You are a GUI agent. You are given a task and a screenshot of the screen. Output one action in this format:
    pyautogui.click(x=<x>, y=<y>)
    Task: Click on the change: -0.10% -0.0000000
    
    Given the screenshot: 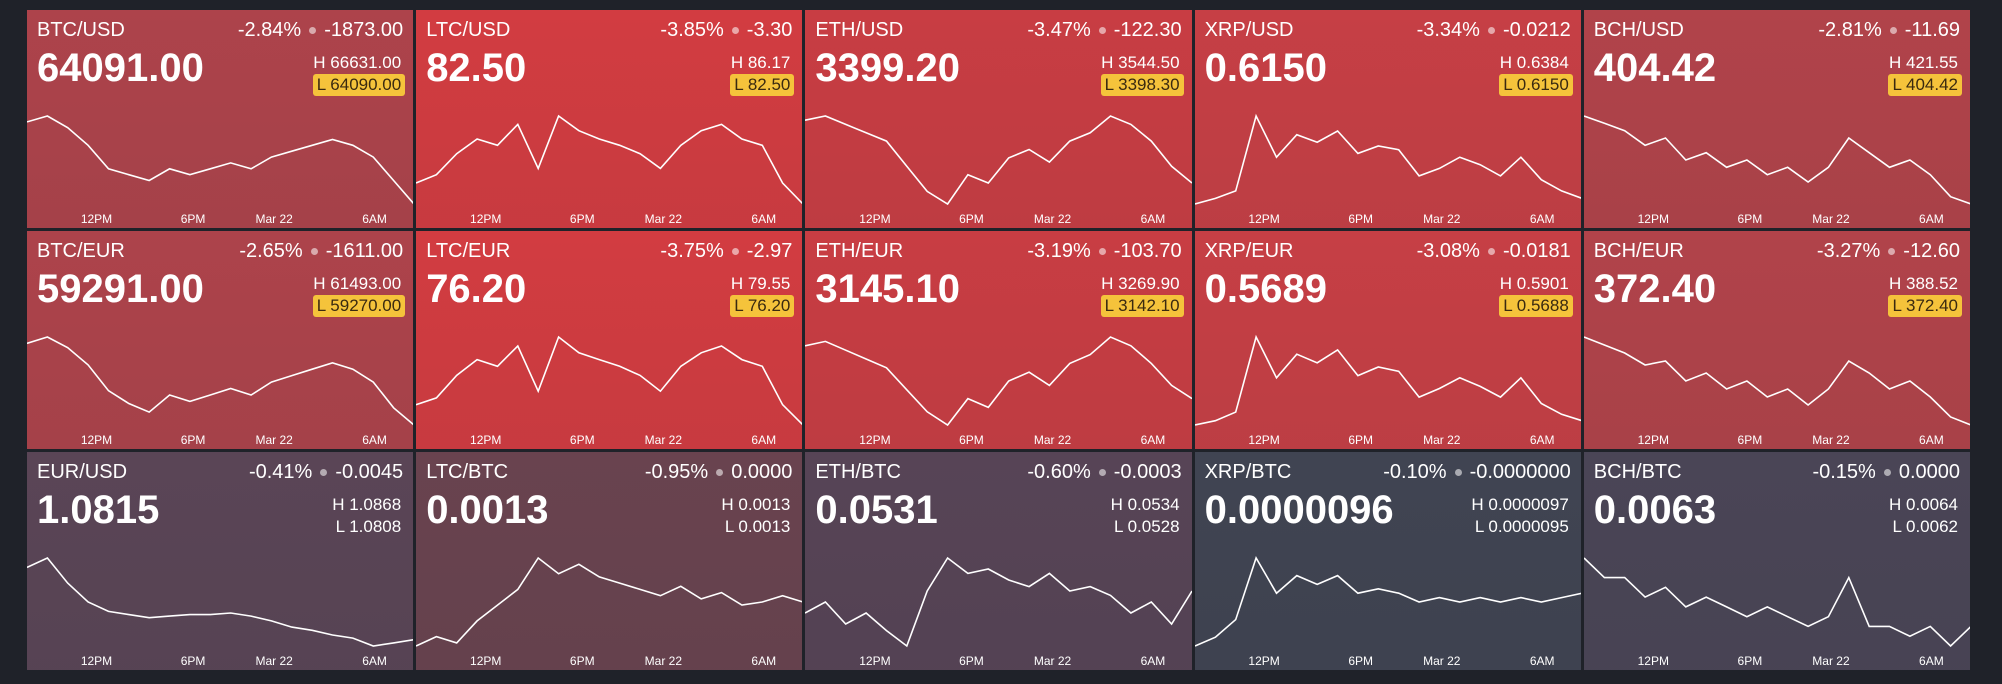 What is the action you would take?
    pyautogui.click(x=1477, y=472)
    